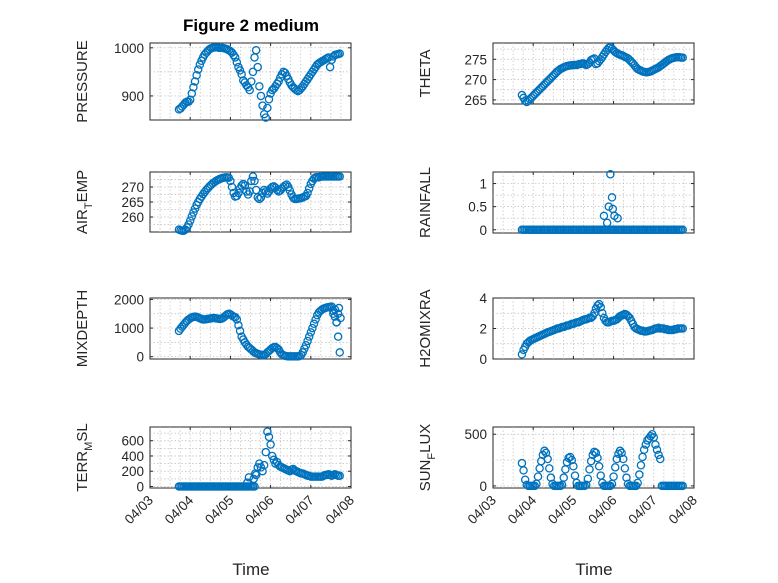  Describe the element at coordinates (556, 202) in the screenshot. I see `subplot-rainfall: 0 0.5 1 RAINFALL` at that location.